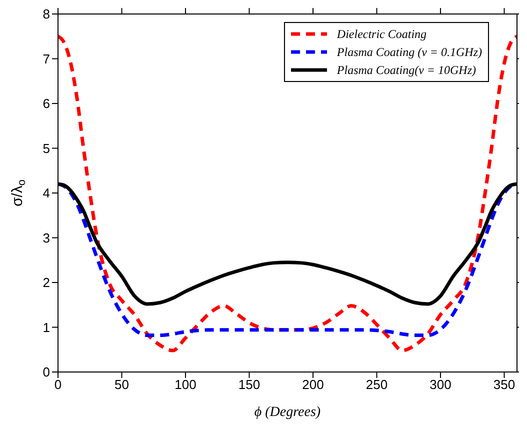 This screenshot has width=527, height=430. What do you see at coordinates (46, 14) in the screenshot?
I see `y-tick-label: 8` at bounding box center [46, 14].